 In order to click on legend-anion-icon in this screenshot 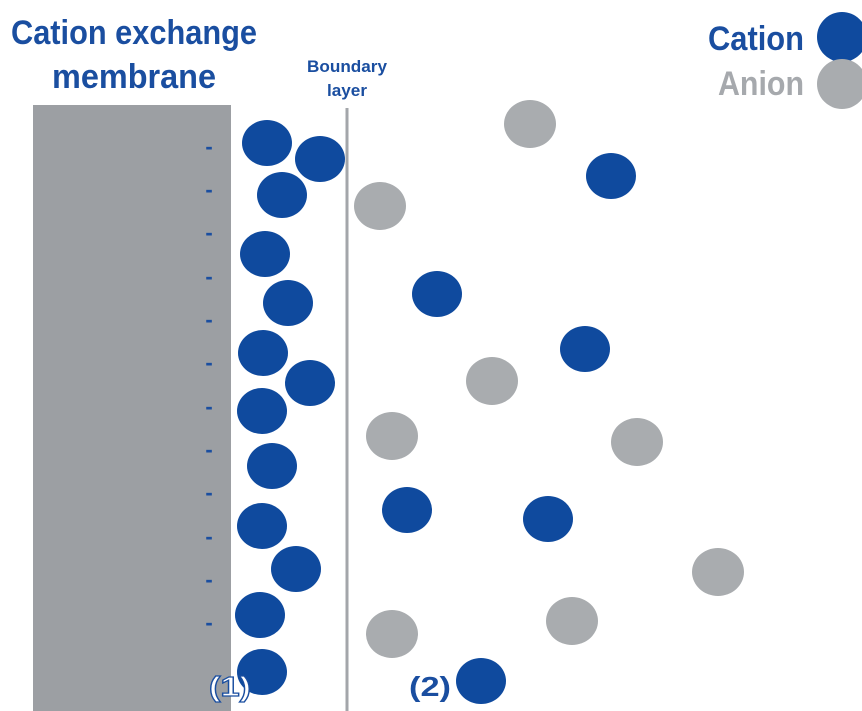, I will do `click(839, 84)`.